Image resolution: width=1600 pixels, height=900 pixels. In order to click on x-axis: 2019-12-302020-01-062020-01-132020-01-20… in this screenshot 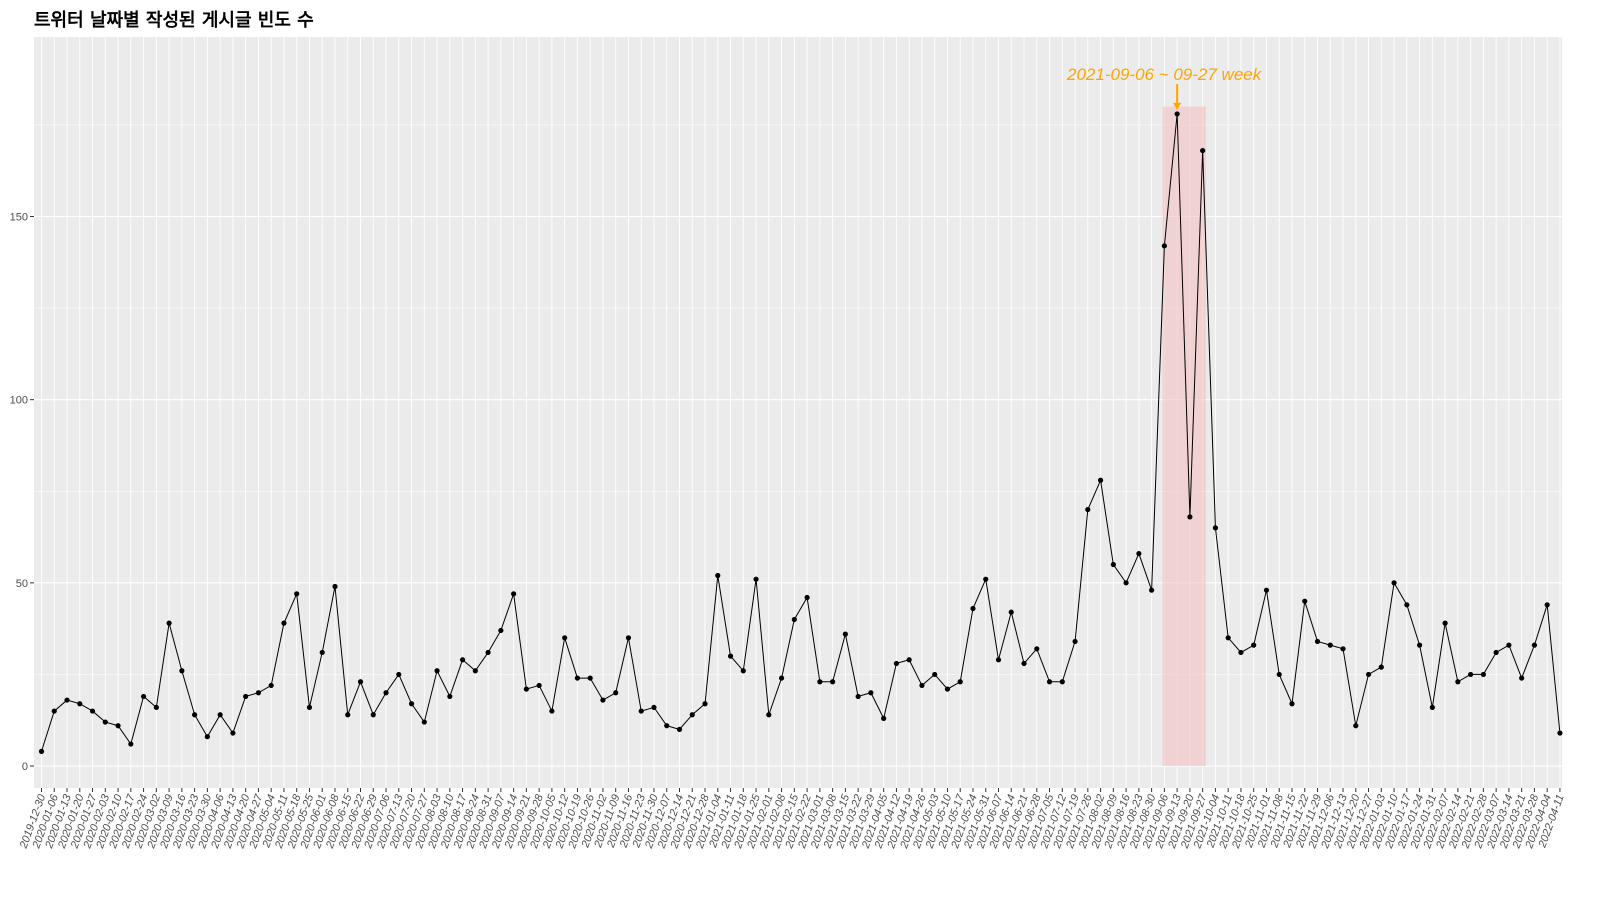, I will do `click(792, 819)`.